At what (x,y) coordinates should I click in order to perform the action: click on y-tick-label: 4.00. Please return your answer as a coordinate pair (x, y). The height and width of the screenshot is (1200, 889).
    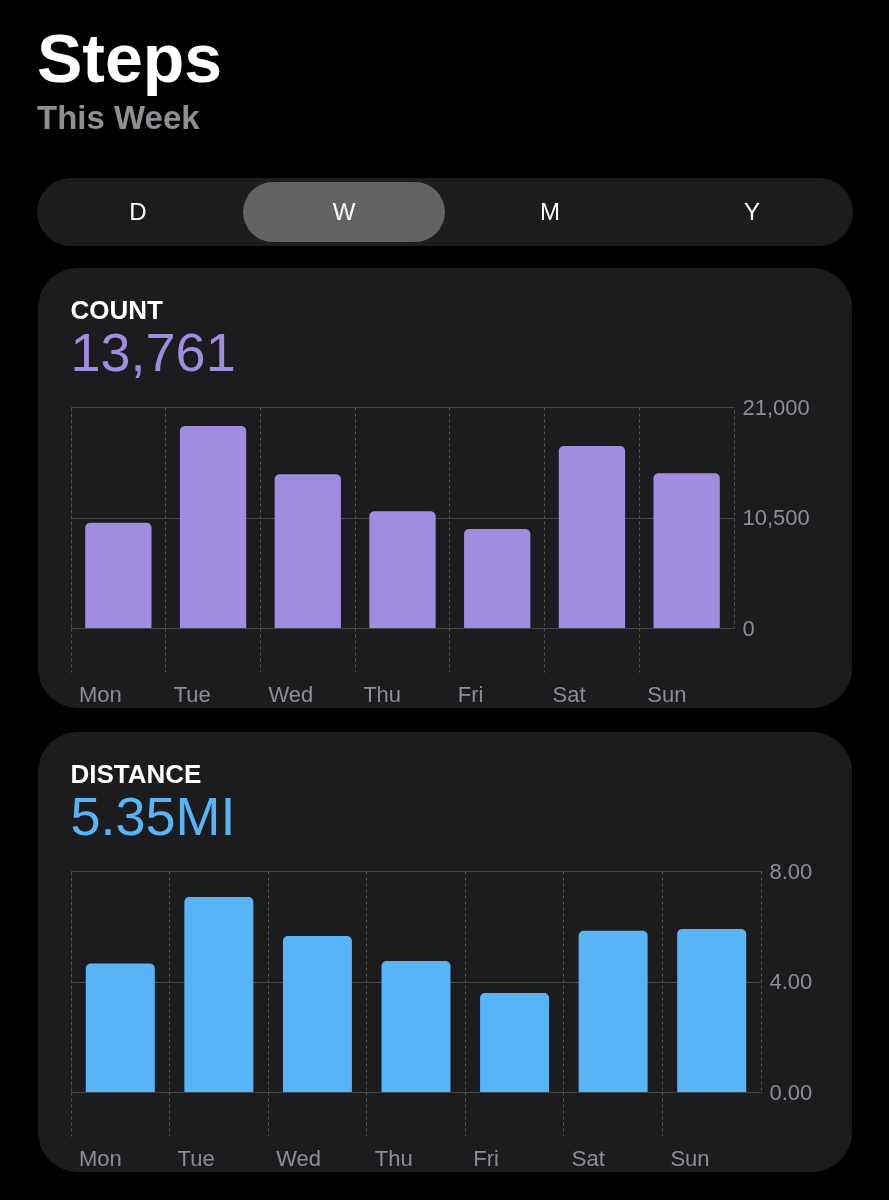
    Looking at the image, I should click on (791, 981).